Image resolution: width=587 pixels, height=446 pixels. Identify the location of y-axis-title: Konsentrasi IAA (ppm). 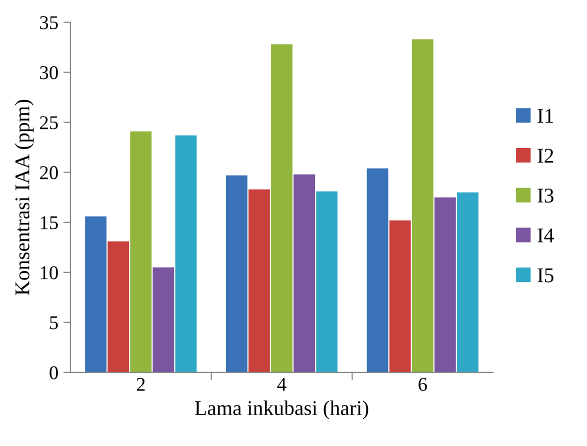
(24, 198).